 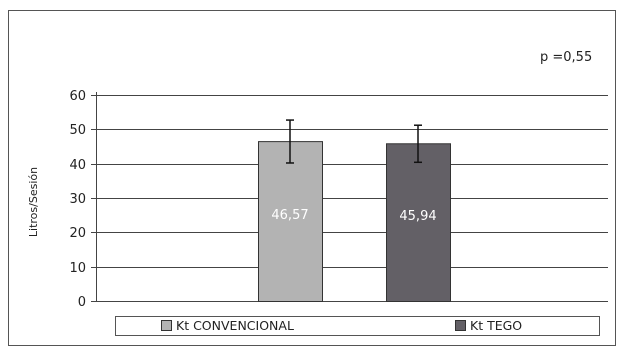 I want to click on bar-value-labels: 46,57 45,94, so click(x=353, y=216).